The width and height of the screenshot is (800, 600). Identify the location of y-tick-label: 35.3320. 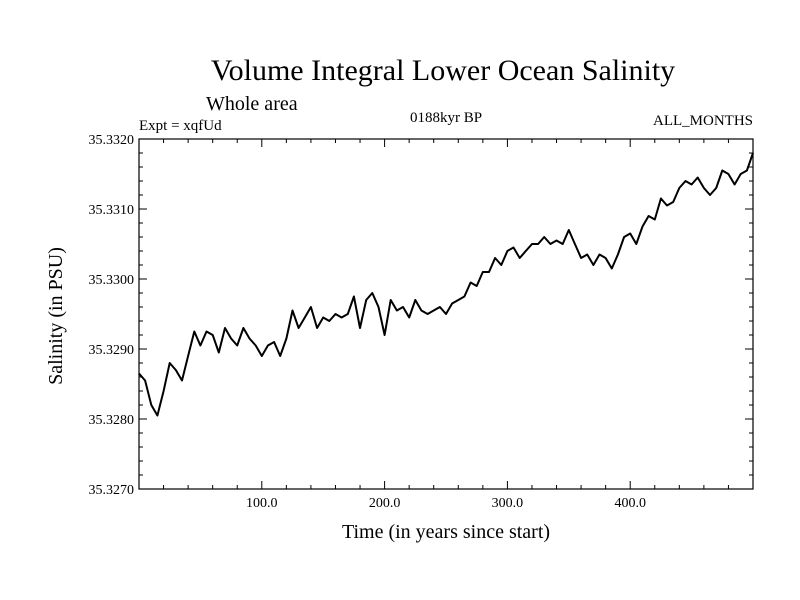
(112, 140).